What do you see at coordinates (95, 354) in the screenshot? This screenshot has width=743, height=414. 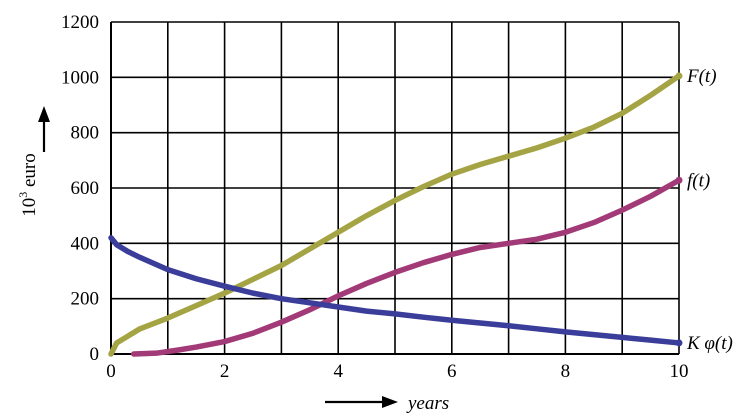 I see `y-tick-label: 0` at bounding box center [95, 354].